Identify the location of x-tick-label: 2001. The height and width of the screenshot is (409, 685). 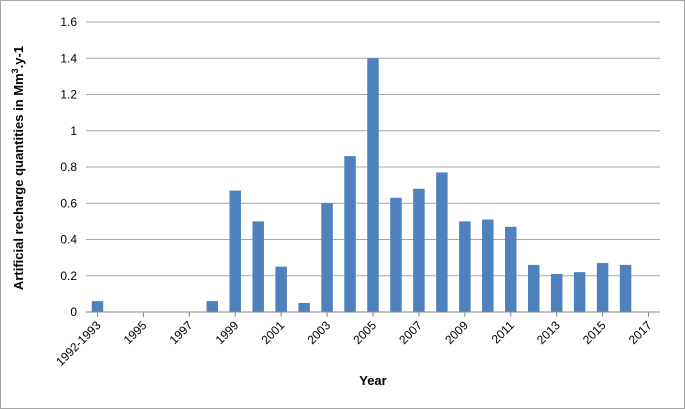
(272, 332).